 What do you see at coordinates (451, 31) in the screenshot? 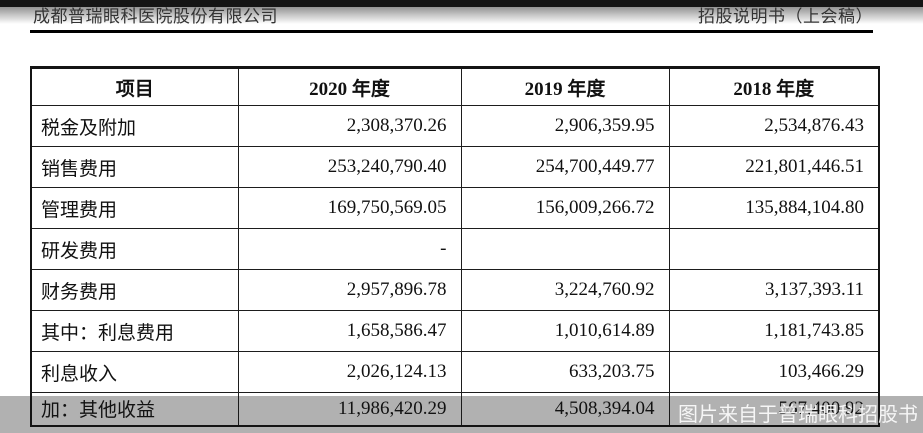
I see `header-rule` at bounding box center [451, 31].